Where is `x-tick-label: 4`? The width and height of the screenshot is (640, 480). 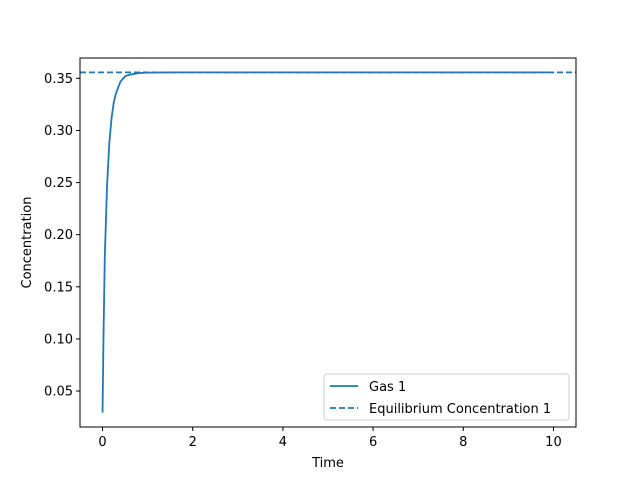 x-tick-label: 4 is located at coordinates (283, 442).